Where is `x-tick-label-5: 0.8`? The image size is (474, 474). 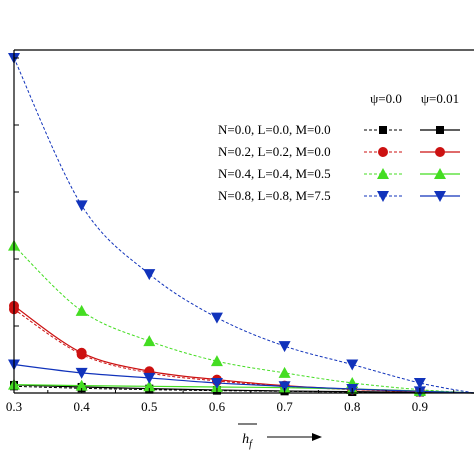
x-tick-label-5: 0.8 is located at coordinates (352, 406).